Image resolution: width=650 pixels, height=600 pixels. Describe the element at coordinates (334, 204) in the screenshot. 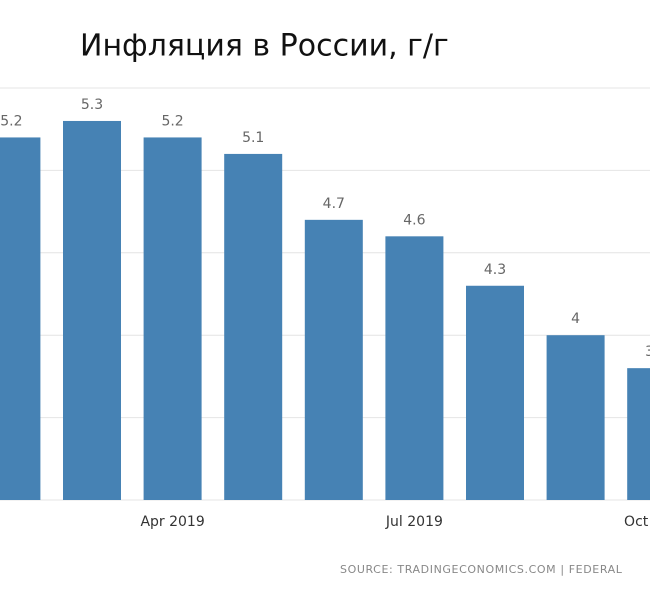

I see `value-label: 4.7` at that location.